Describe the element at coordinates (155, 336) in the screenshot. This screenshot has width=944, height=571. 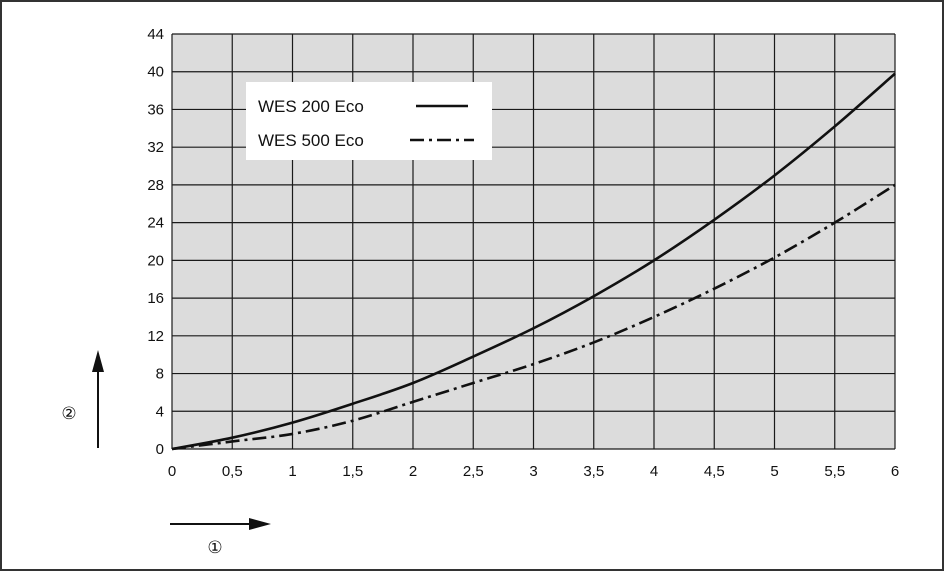
I see `y-tick-label: 12` at that location.